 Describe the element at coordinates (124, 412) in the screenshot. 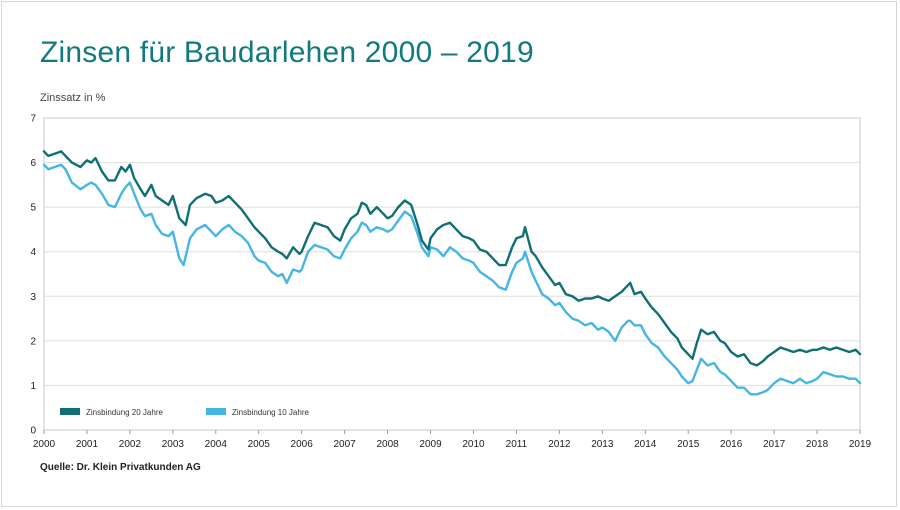

I see `legend-label-zinsbindung-20-jahre: Zinsbindung 20 Jahre` at that location.